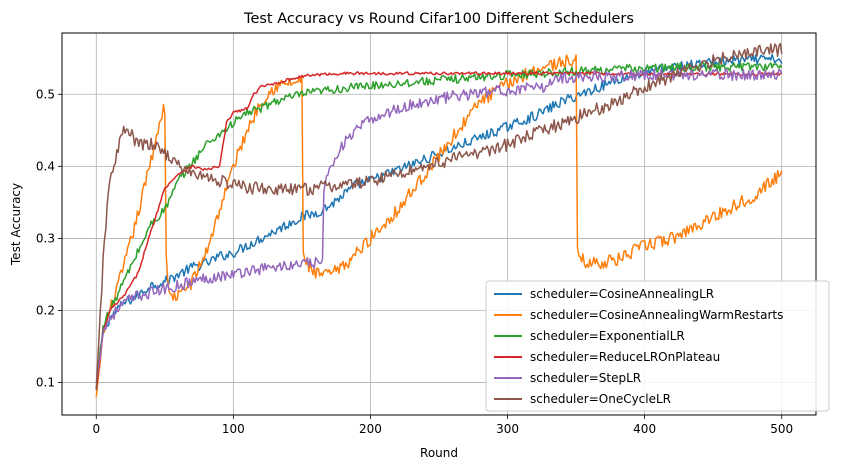 The image size is (846, 470). I want to click on legend-label: scheduler=ReduceLROnPlateau, so click(625, 357).